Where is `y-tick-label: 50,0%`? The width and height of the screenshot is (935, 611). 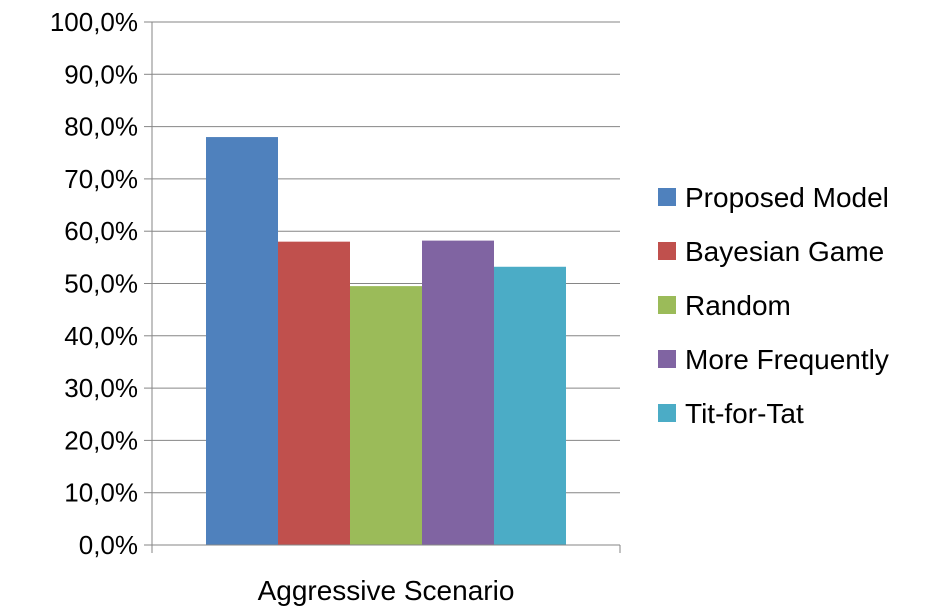 y-tick-label: 50,0% is located at coordinates (101, 284).